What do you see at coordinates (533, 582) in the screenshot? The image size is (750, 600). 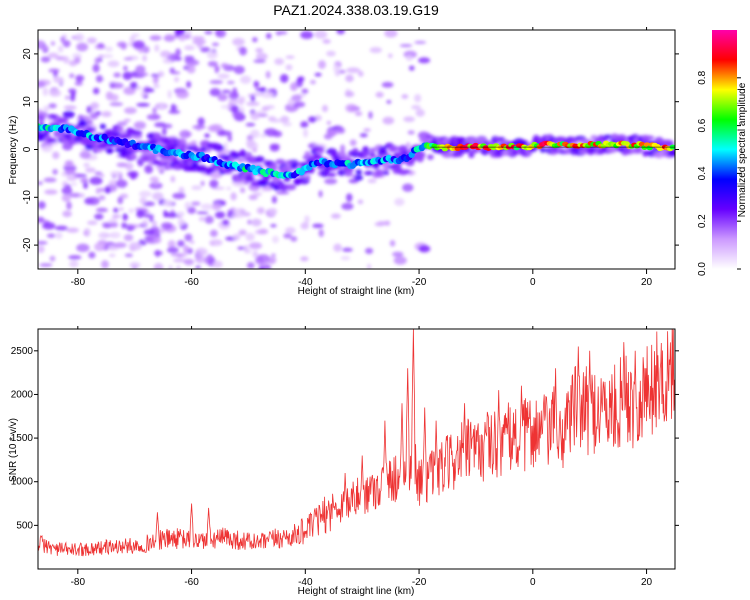 I see `snr-x-tick-label: 0` at bounding box center [533, 582].